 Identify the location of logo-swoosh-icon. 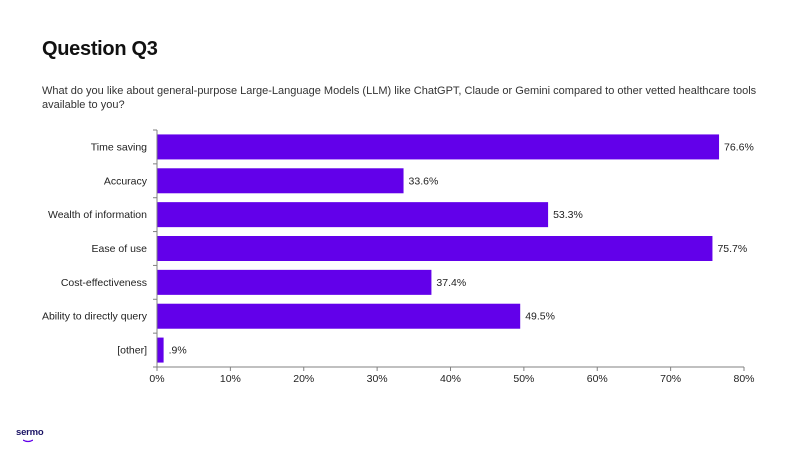
(28, 441).